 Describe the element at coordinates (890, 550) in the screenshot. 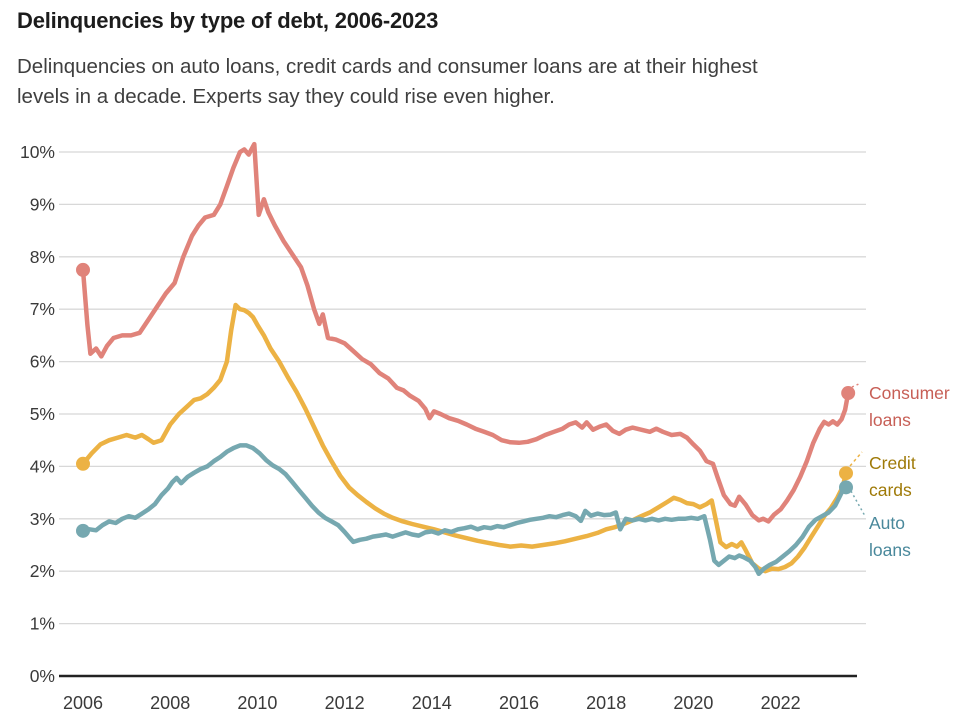

I see `auto-loans-label-line-2: loans` at that location.